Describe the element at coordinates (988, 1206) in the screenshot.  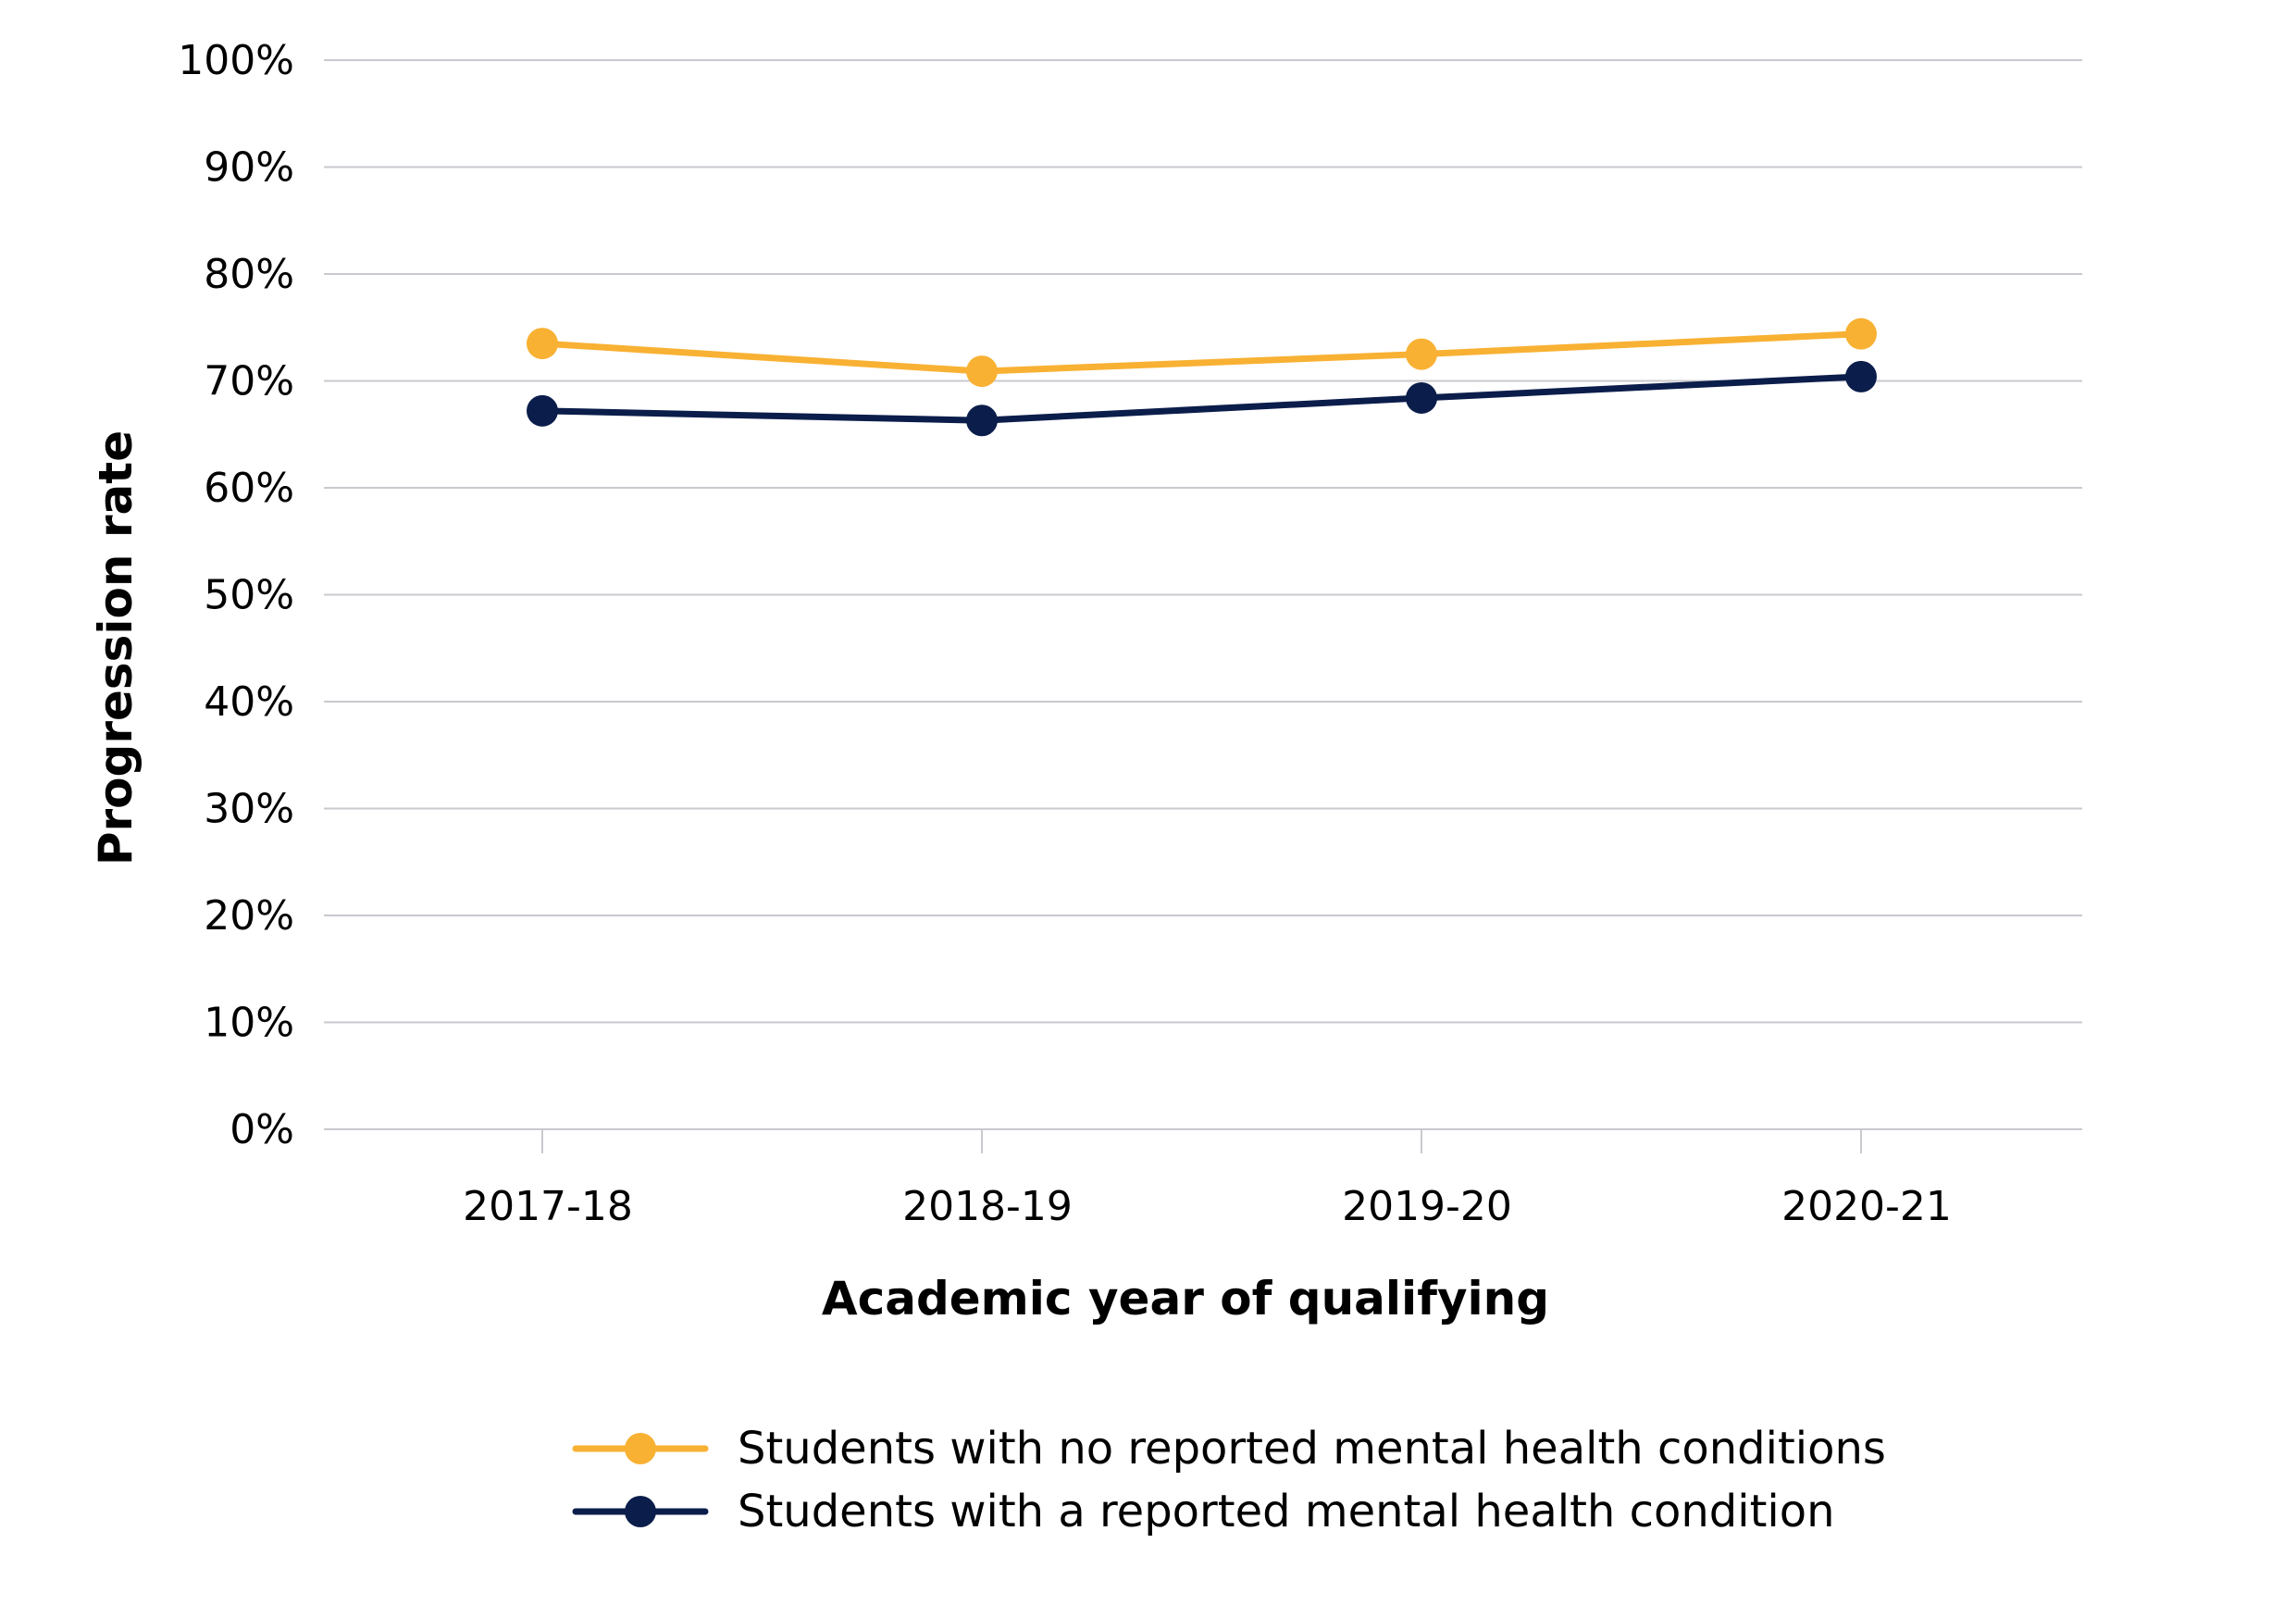
I see `x-tick-label: 2018-19` at that location.